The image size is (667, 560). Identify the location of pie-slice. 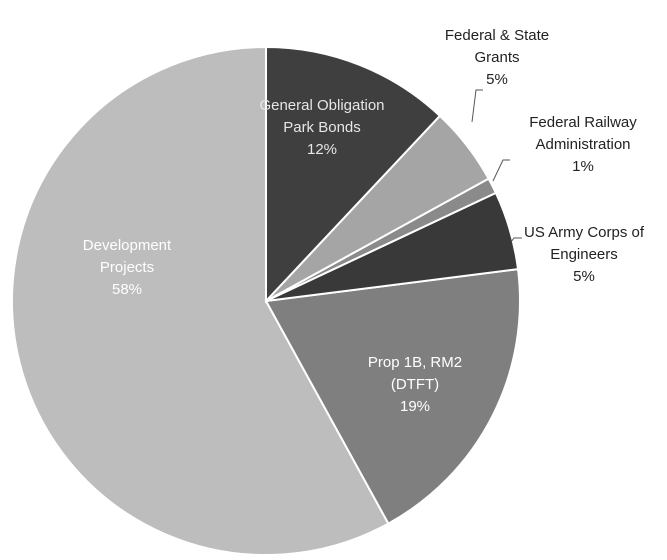
(353, 174).